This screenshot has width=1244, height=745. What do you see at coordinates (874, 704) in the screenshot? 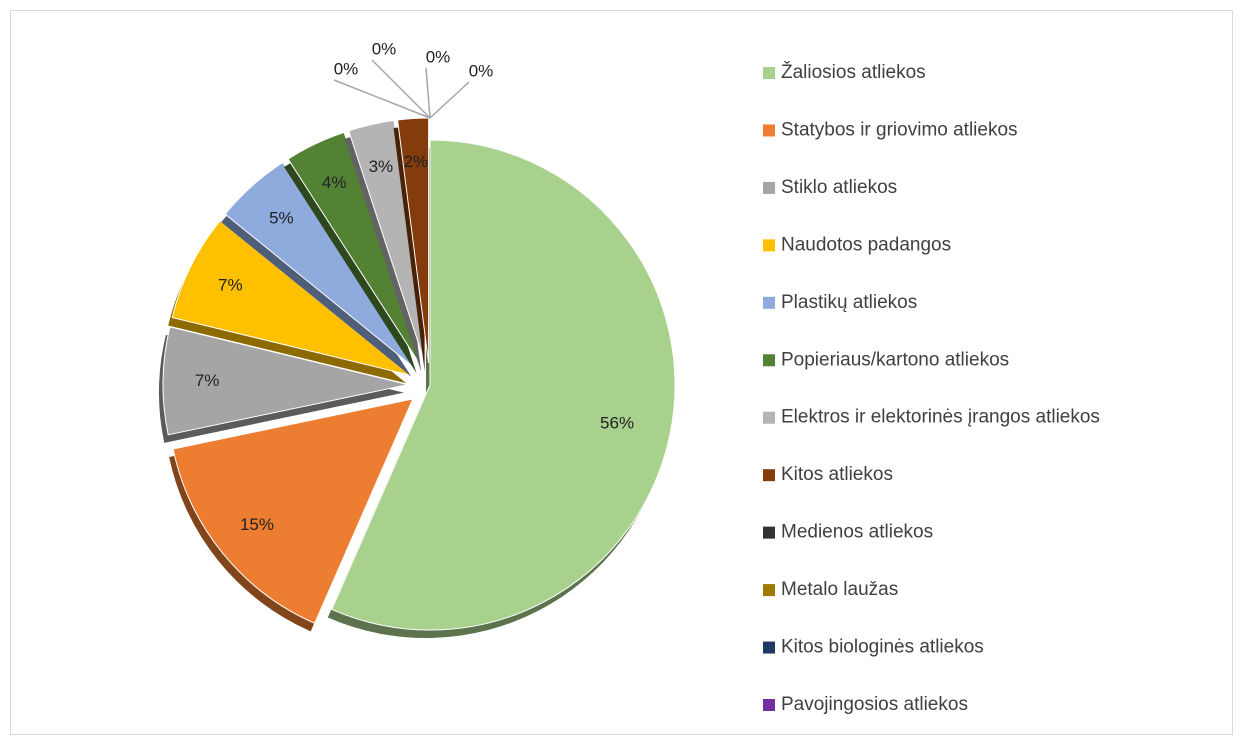
I see `legend-label: Pavojingosios atliekos` at bounding box center [874, 704].